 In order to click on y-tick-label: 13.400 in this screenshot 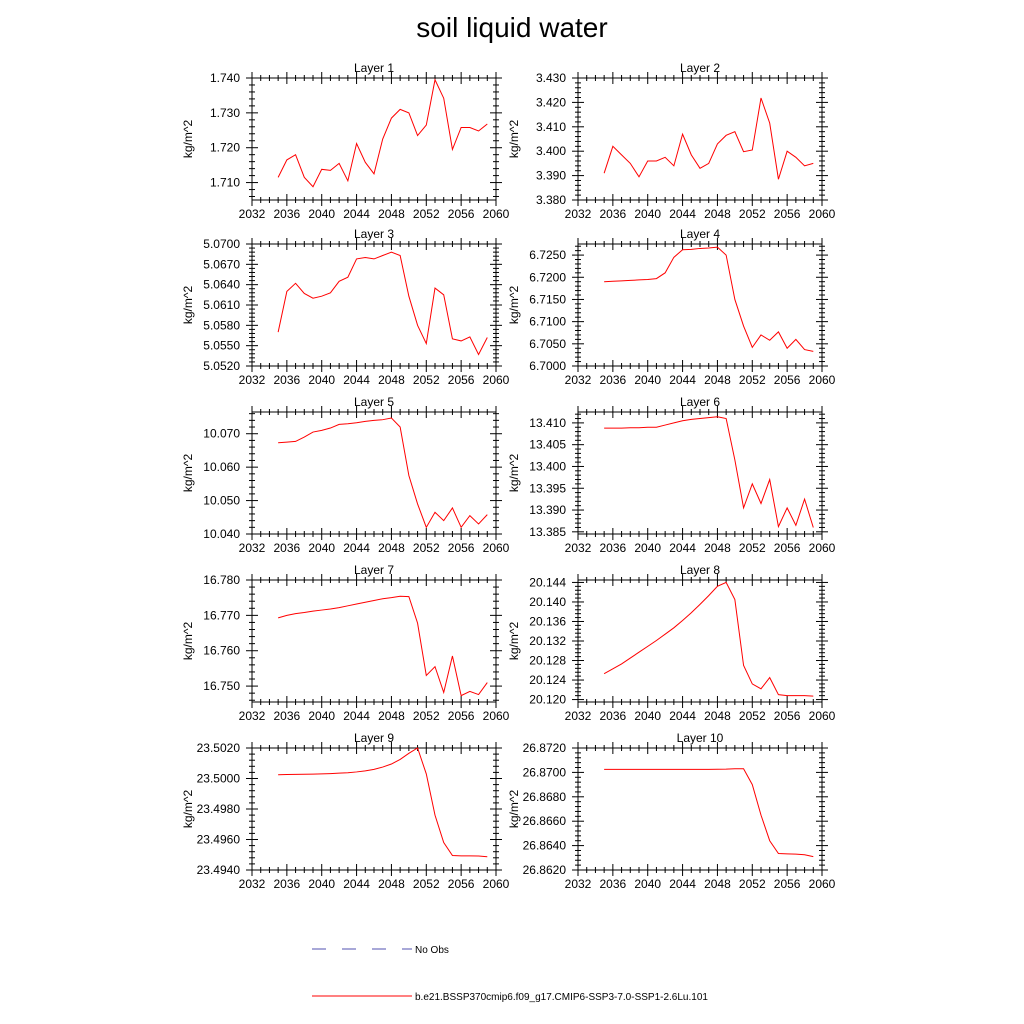, I will do `click(547, 466)`.